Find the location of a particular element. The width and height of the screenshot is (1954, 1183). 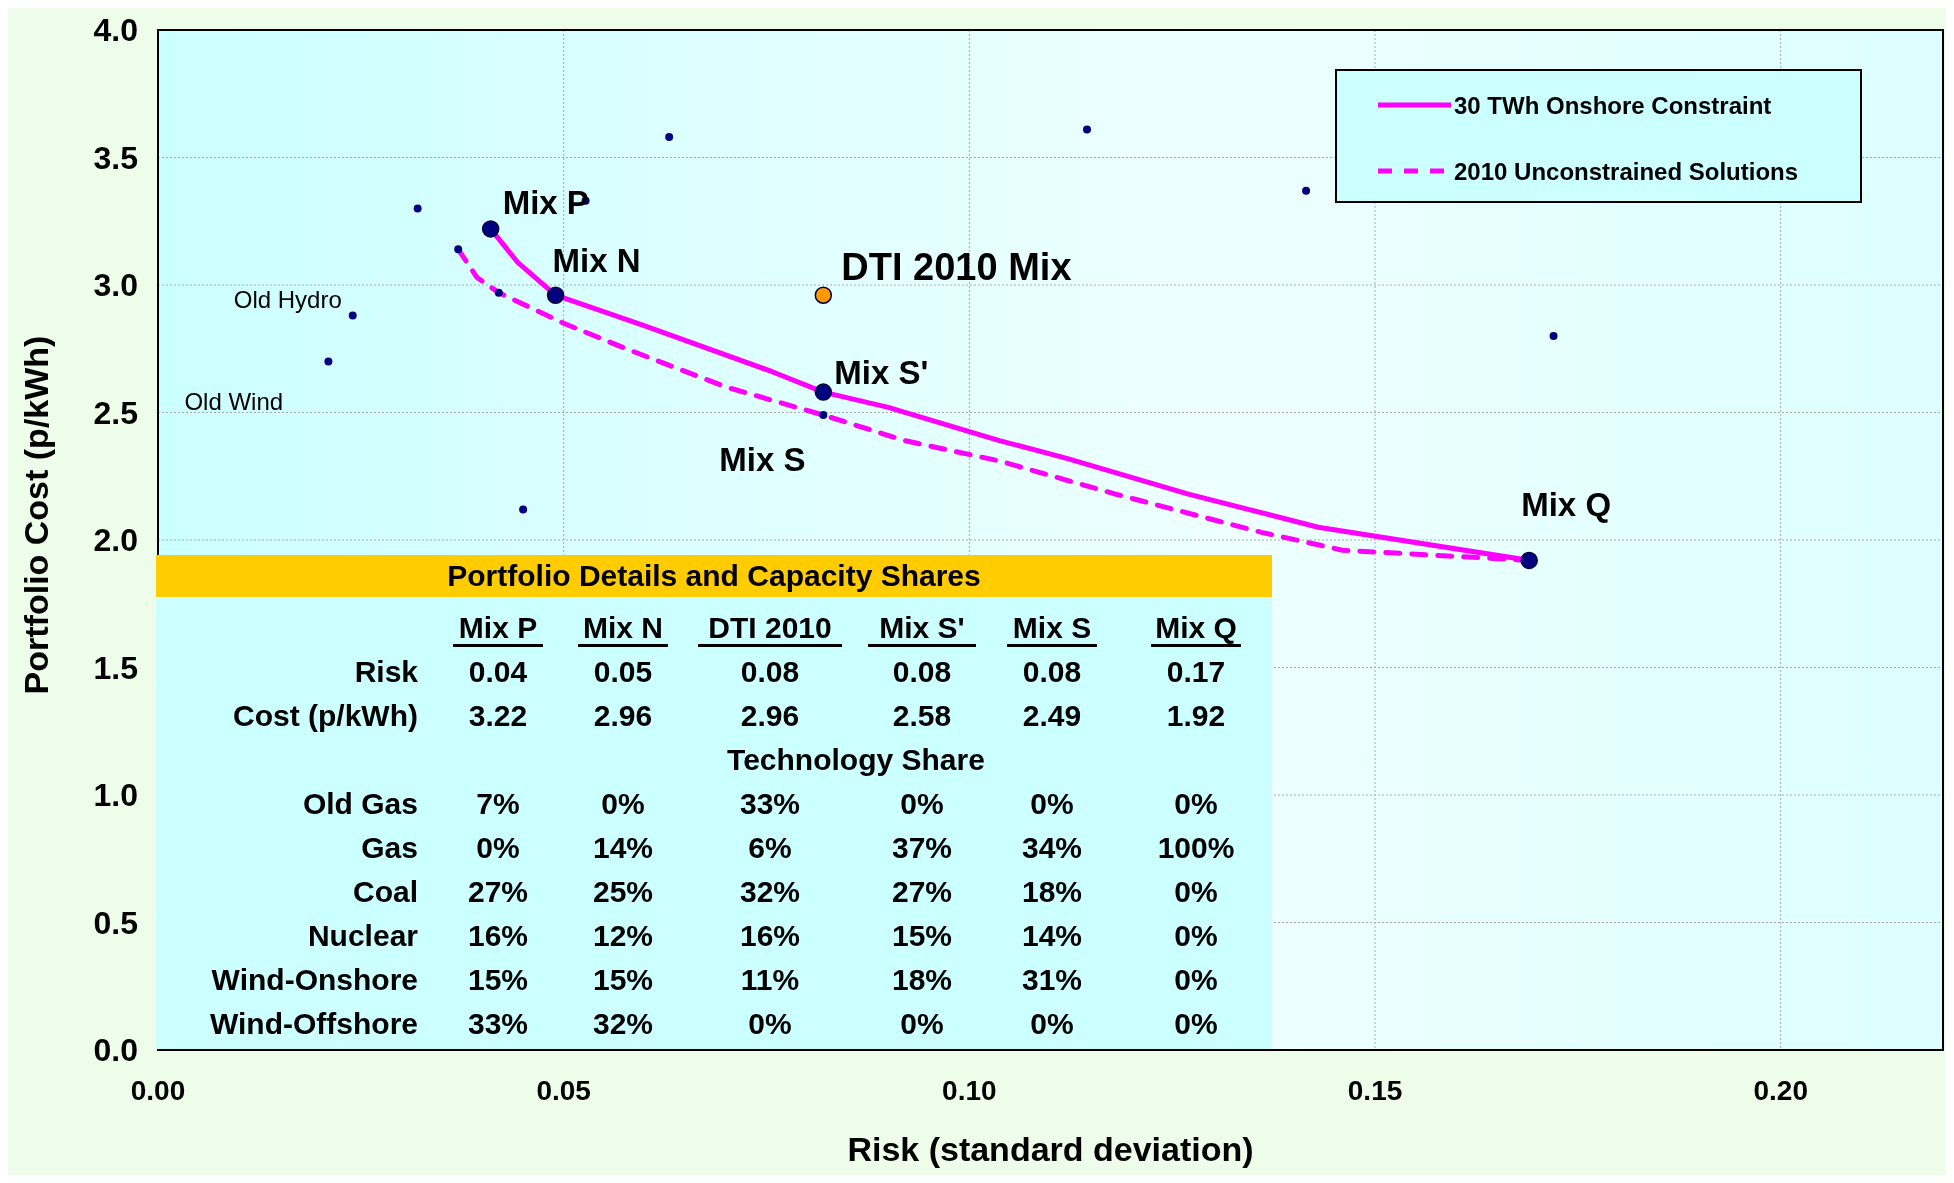

category-label: Mix N is located at coordinates (623, 627).